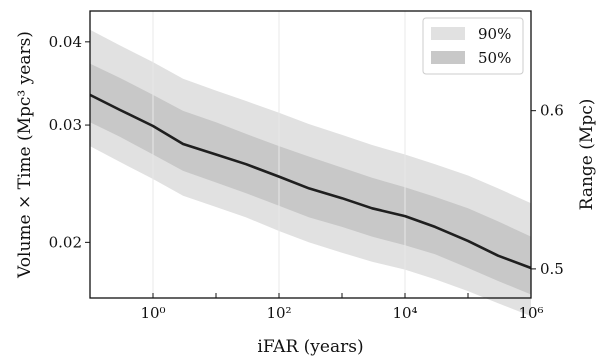  Describe the element at coordinates (25, 155) in the screenshot. I see `y-axis-title: Volume × Time (Mpc³ years)` at that location.